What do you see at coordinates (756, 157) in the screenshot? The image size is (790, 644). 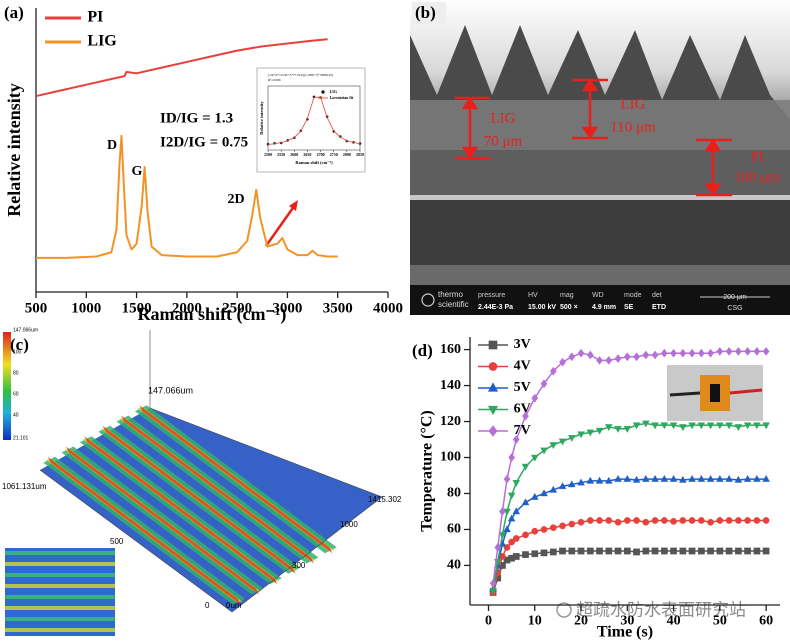 I see `layer-name: PI` at bounding box center [756, 157].